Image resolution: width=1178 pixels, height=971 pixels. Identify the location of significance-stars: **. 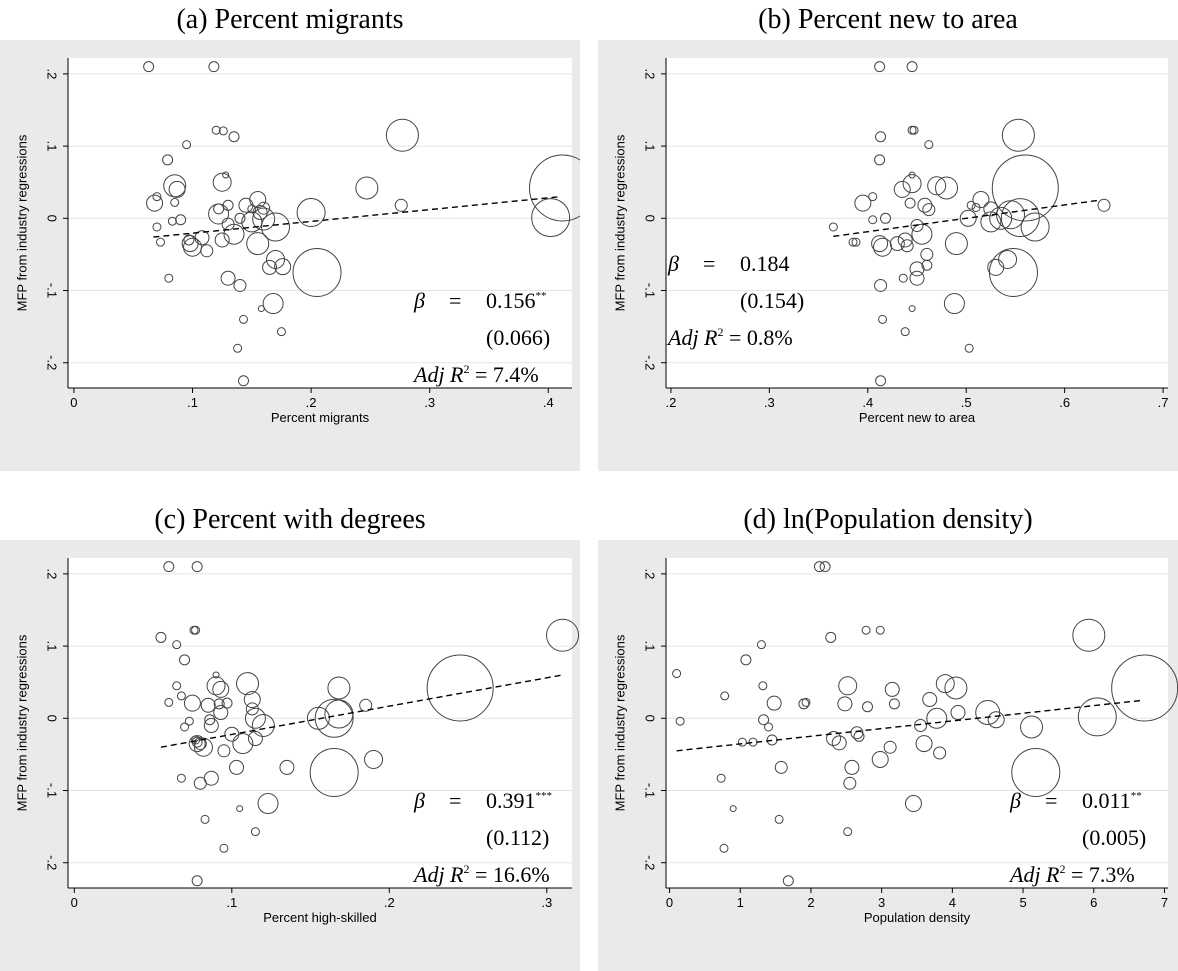
(1136, 796).